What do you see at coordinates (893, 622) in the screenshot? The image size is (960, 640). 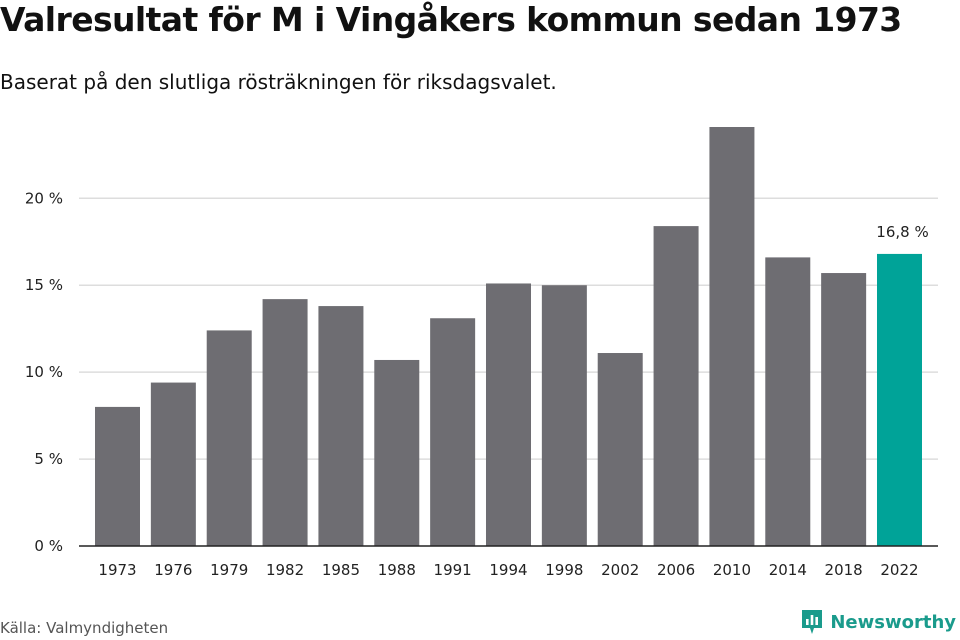 I see `brand-name: Newsworthy` at bounding box center [893, 622].